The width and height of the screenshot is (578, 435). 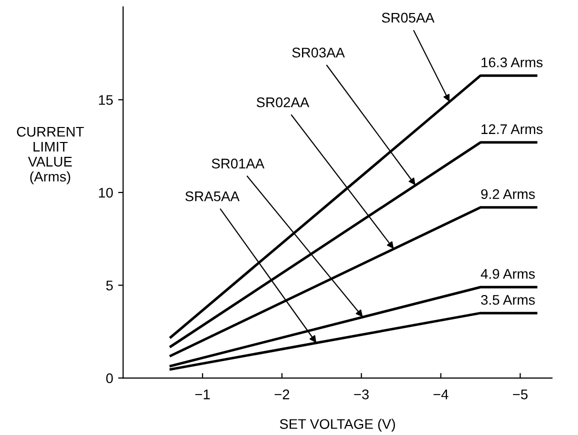 I want to click on x-tick-label: −2, so click(x=282, y=394).